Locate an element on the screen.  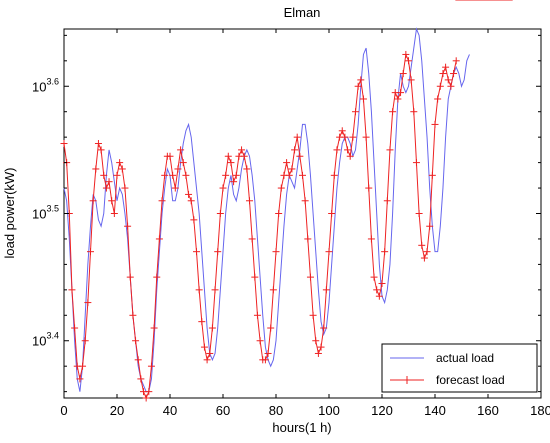
legend-marker-forecast-load is located at coordinates (407, 380).